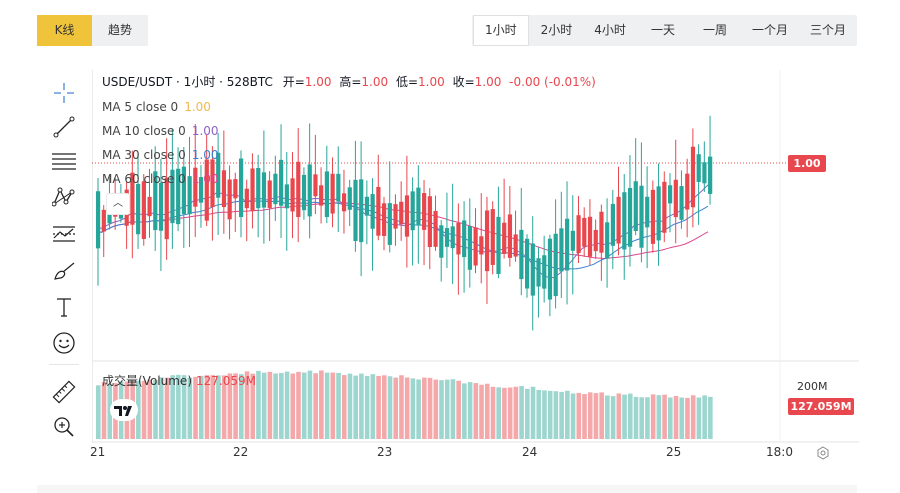  Describe the element at coordinates (674, 452) in the screenshot. I see `x-tick: 25` at that location.